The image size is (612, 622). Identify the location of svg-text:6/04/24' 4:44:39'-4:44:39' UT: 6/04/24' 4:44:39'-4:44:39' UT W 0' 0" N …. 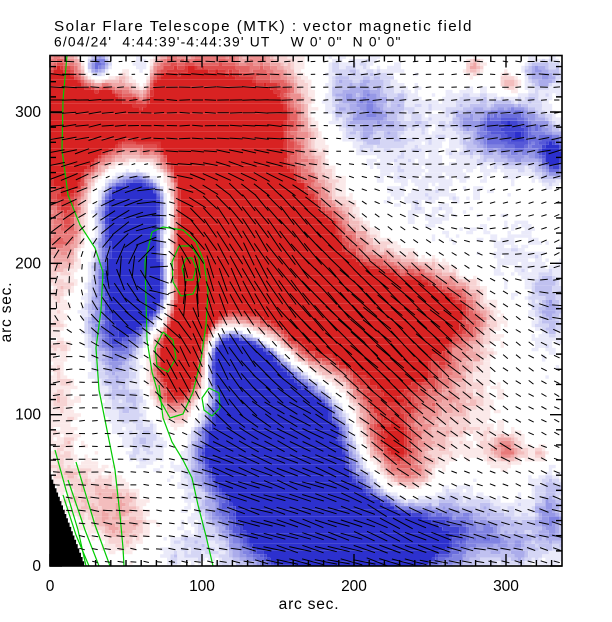
(228, 42).